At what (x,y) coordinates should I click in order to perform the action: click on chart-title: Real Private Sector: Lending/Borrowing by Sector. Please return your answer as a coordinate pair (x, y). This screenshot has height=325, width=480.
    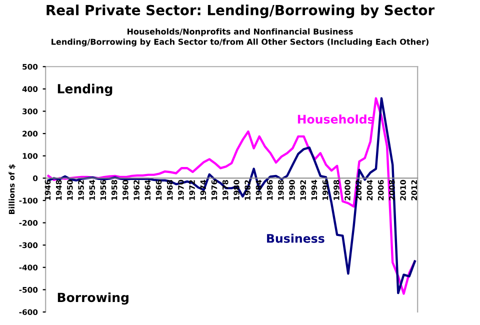
    Looking at the image, I should click on (240, 11).